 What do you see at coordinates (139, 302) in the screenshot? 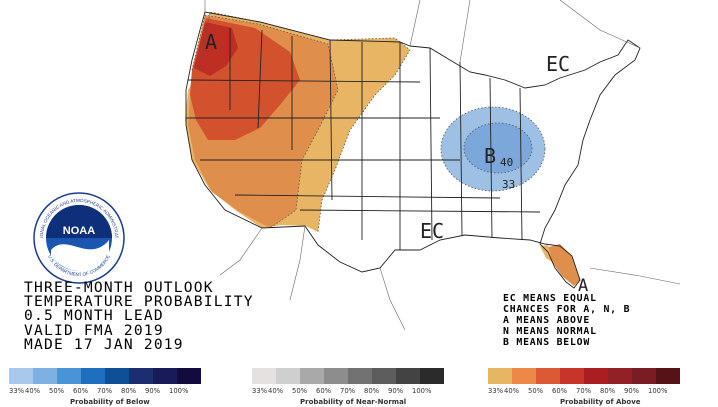
I see `title-line: TEMPERATURE PROBABILITY` at bounding box center [139, 302].